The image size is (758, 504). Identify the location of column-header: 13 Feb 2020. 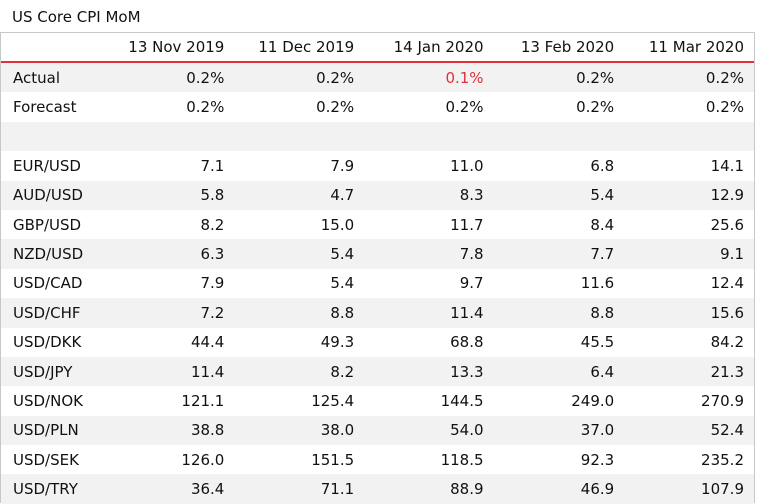
(567, 47).